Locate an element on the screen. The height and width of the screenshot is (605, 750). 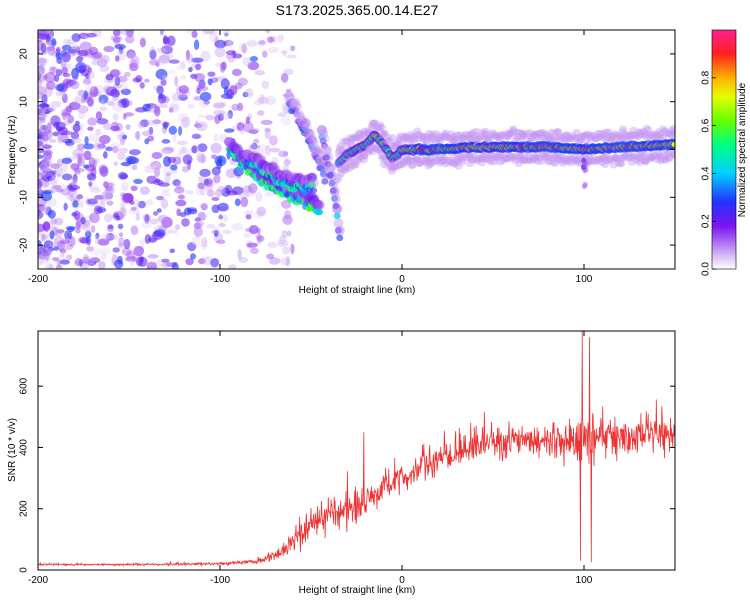
snr-ytick-label: 400 is located at coordinates (24, 447).